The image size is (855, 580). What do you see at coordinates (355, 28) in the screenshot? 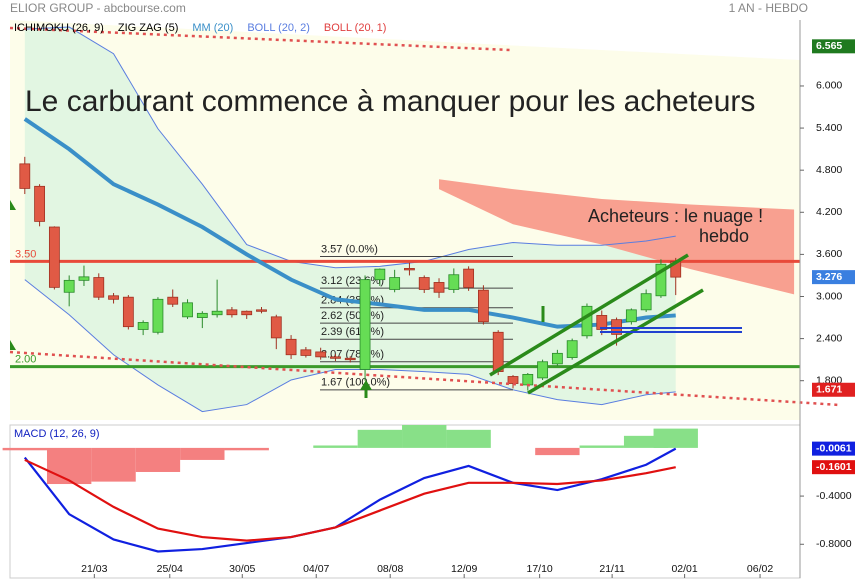
I see `legend-entry: BOLL (20, 1)` at bounding box center [355, 28].